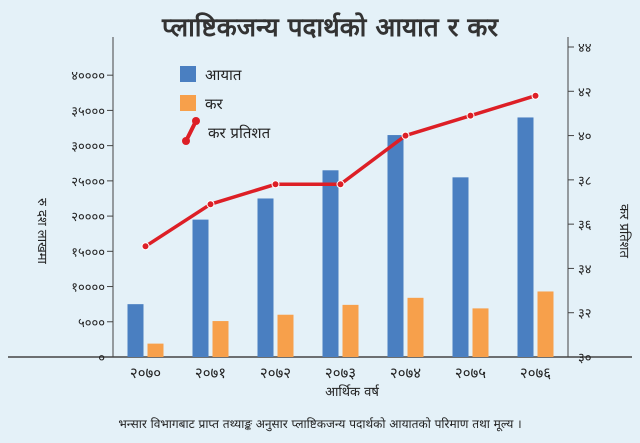 The height and width of the screenshot is (443, 640). Describe the element at coordinates (585, 225) in the screenshot. I see `y2-tick-label: ३६` at that location.